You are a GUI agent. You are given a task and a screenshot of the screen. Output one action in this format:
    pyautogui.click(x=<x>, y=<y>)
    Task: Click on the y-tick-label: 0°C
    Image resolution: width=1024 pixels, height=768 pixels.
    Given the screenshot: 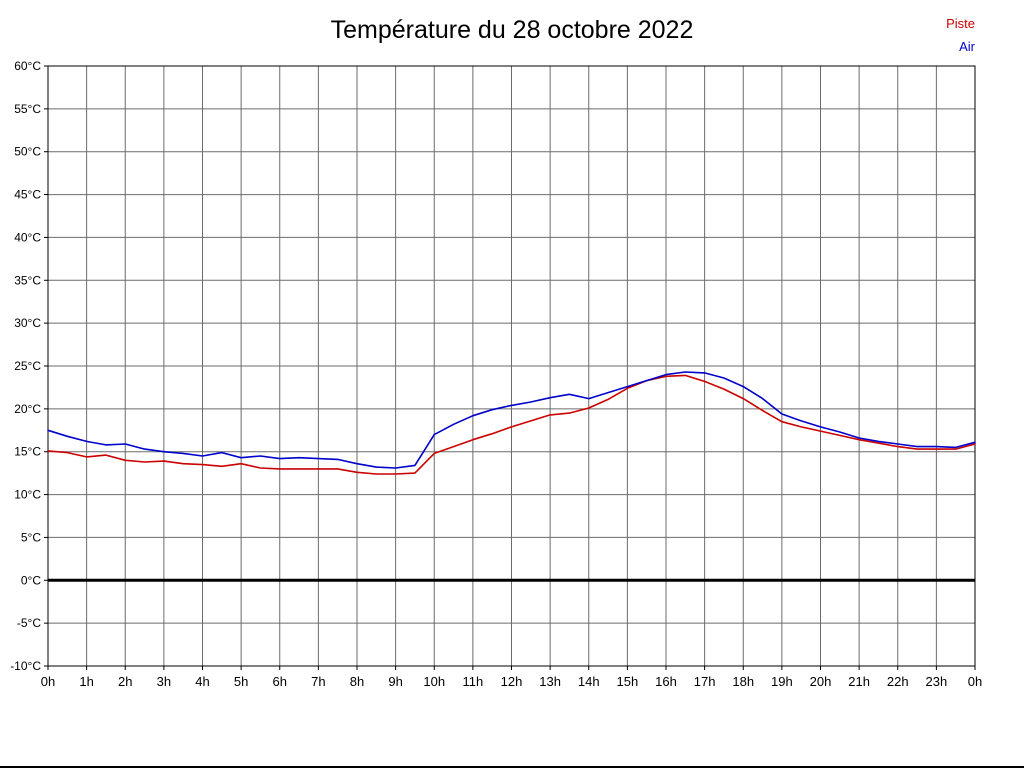 What is the action you would take?
    pyautogui.click(x=31, y=580)
    